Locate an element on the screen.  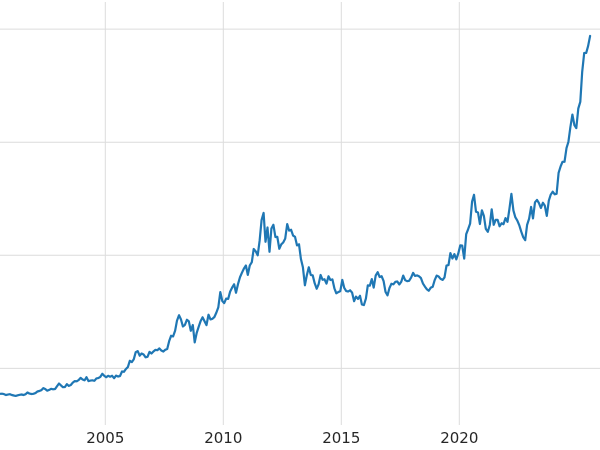
x-tick-label: 2010 is located at coordinates (223, 438).